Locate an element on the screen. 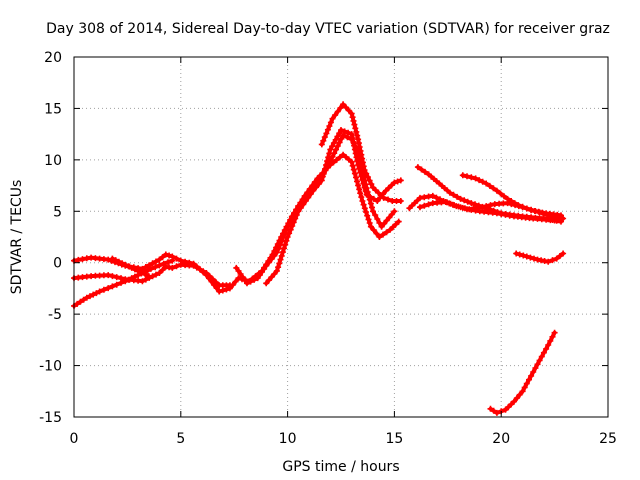 Image resolution: width=640 pixels, height=480 pixels. y-tick-label: 10 is located at coordinates (53, 161).